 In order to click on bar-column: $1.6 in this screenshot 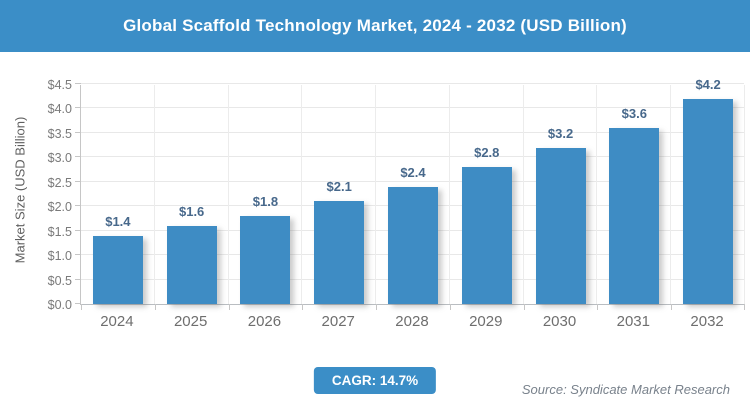, I will do `click(192, 194)`.